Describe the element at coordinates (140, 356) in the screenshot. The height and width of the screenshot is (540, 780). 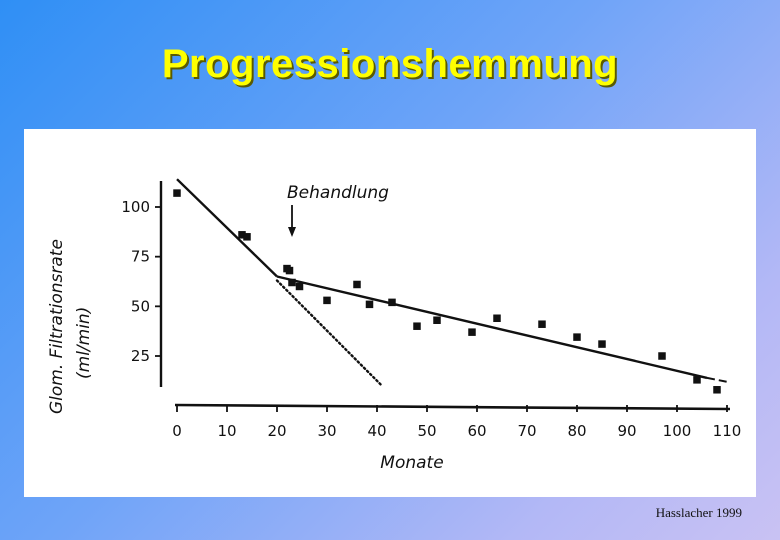
I see `y-tick-label: 25` at that location.